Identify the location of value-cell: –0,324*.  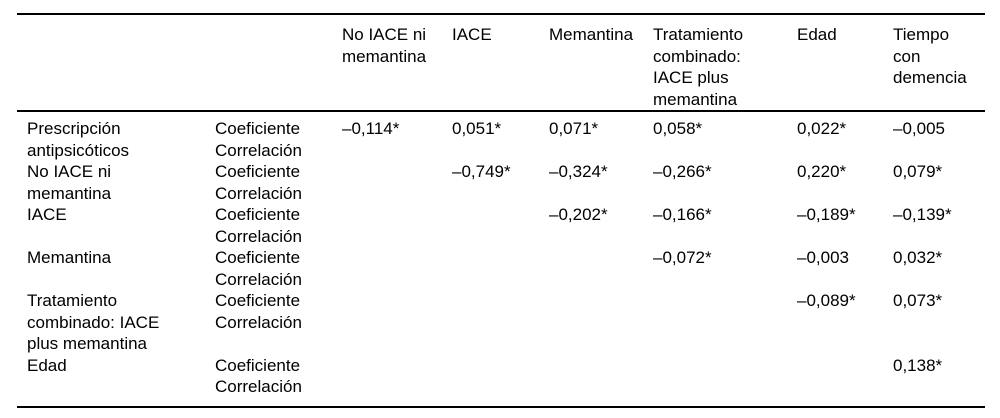
(578, 171).